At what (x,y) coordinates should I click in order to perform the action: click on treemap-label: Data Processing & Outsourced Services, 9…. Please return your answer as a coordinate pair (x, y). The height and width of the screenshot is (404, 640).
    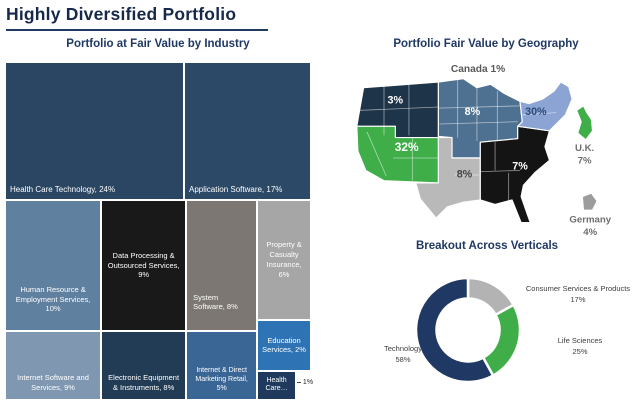
    Looking at the image, I should click on (143, 265).